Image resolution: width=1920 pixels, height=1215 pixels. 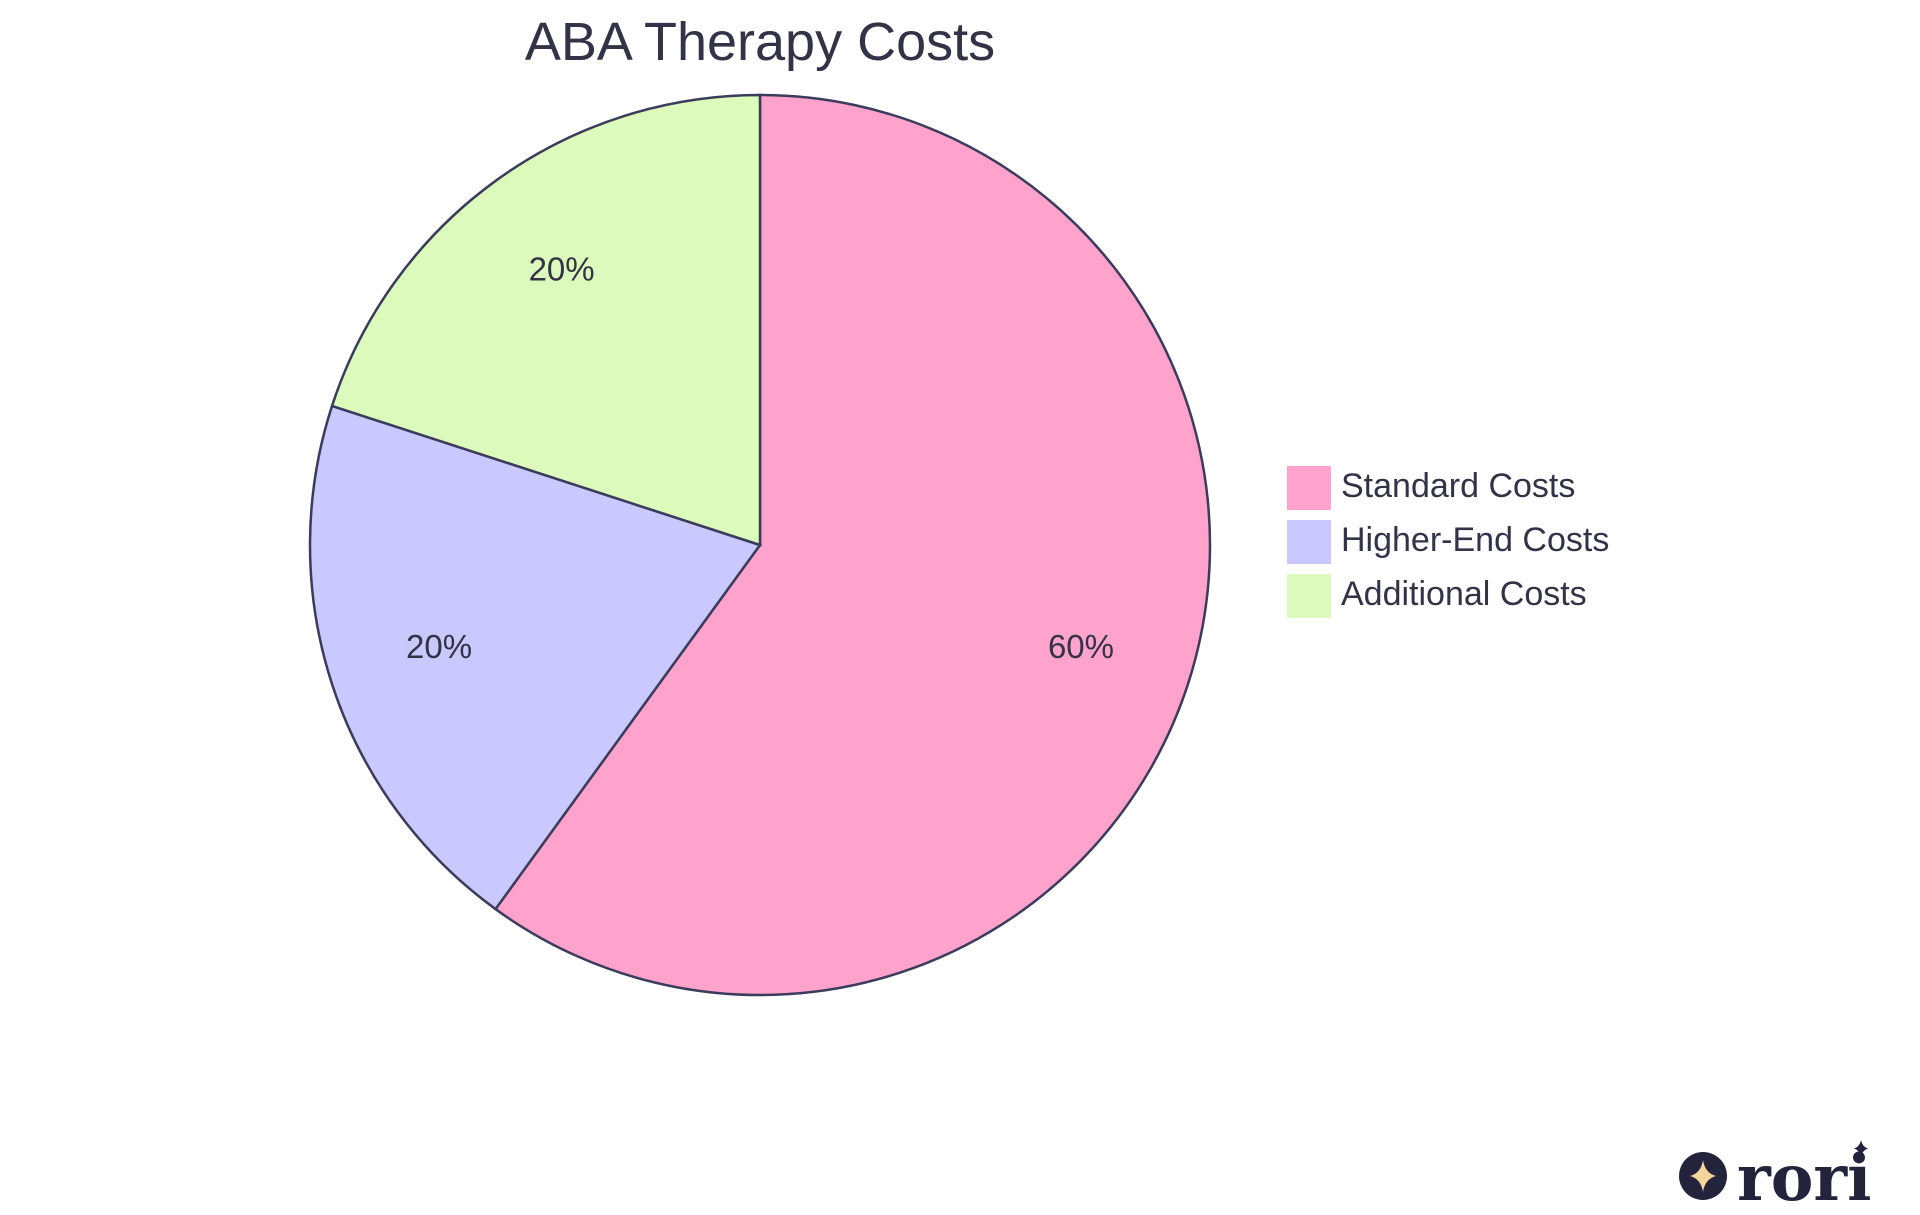 I want to click on pie-slice-additional-costs, so click(x=546, y=320).